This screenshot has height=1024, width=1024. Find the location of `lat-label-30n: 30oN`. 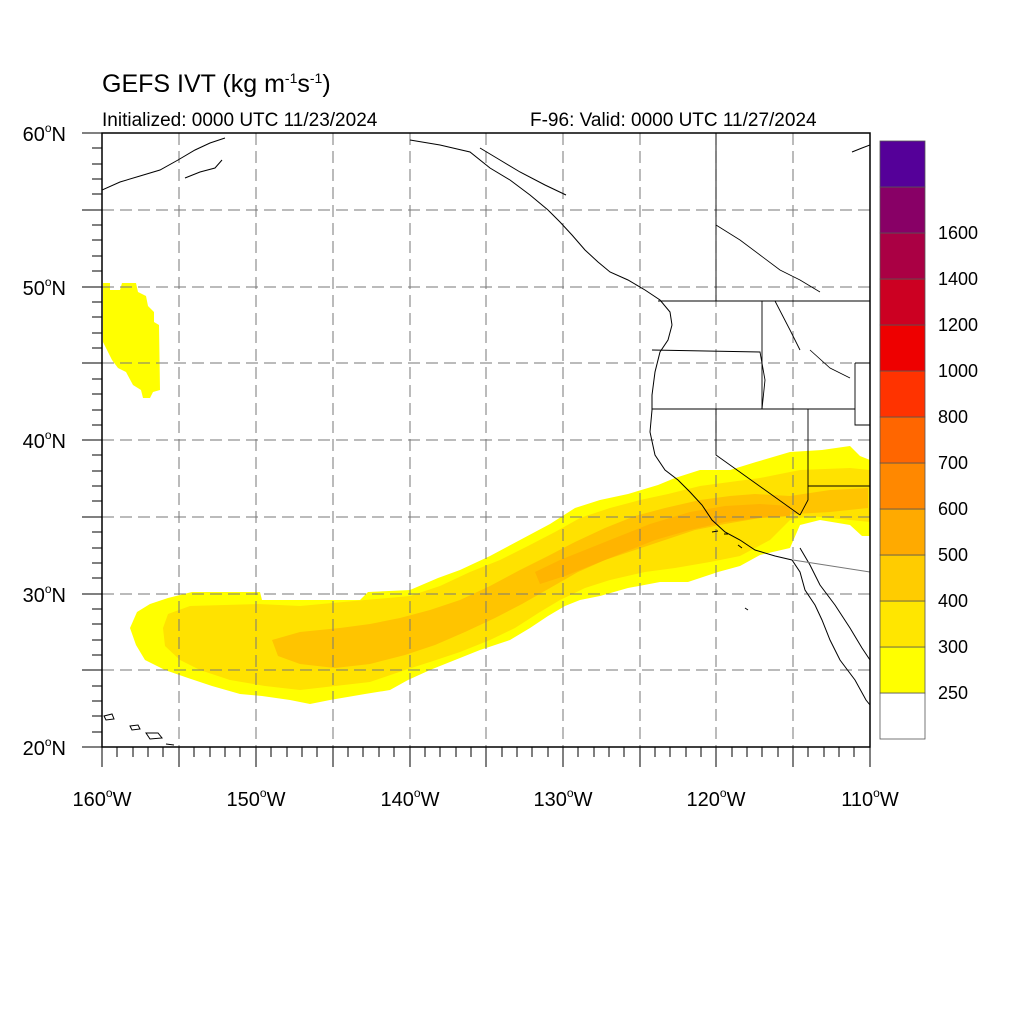

lat-label-30n: 30oN is located at coordinates (44, 594).